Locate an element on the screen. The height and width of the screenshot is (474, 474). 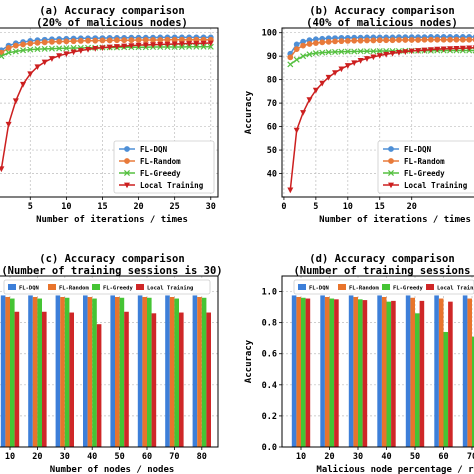
x-tick-label: 20 is located at coordinates (329, 457).